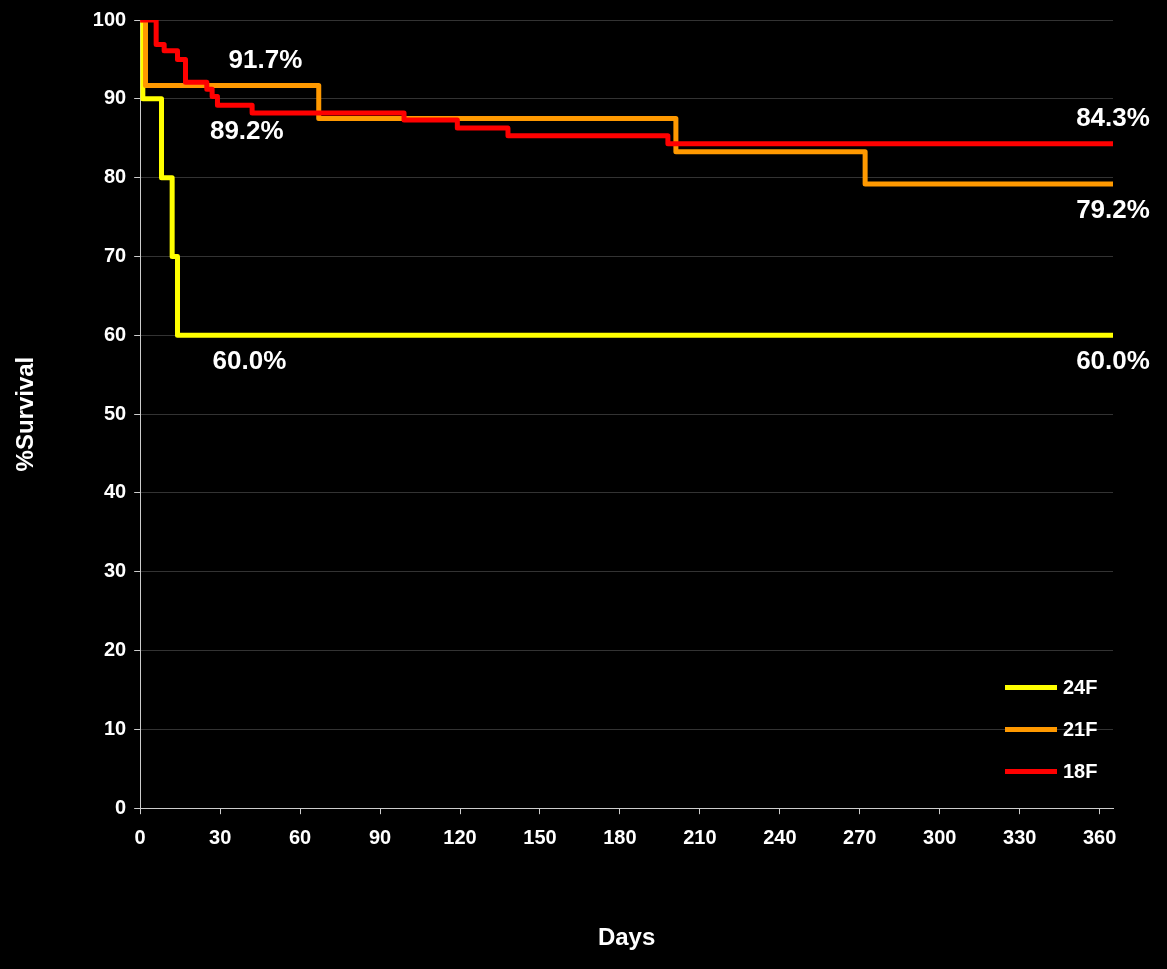  What do you see at coordinates (700, 836) in the screenshot?
I see `x-tick-label: 210` at bounding box center [700, 836].